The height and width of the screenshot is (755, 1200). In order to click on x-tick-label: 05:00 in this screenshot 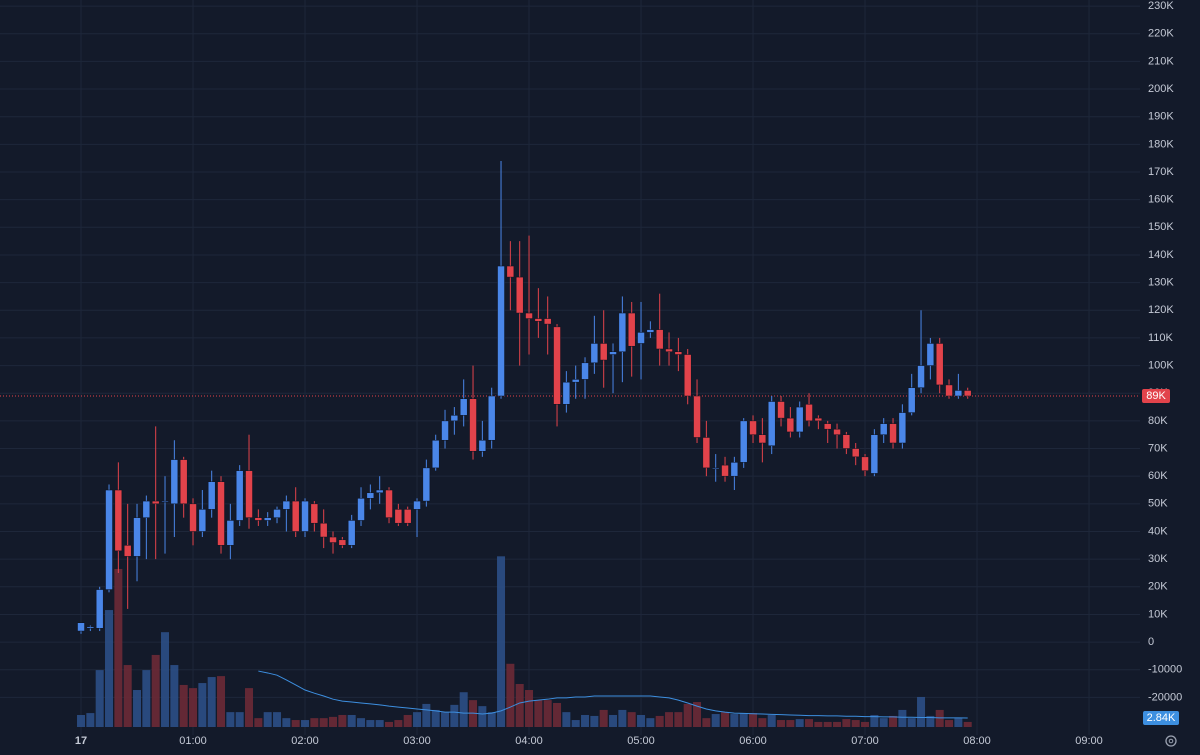, I will do `click(641, 741)`.